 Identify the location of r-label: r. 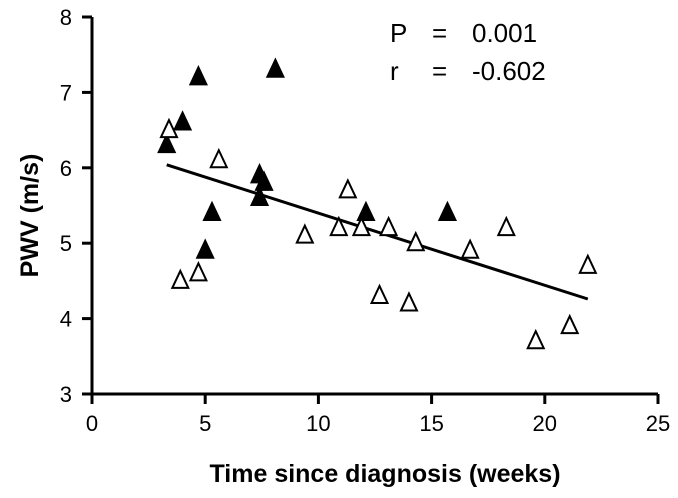
(394, 71).